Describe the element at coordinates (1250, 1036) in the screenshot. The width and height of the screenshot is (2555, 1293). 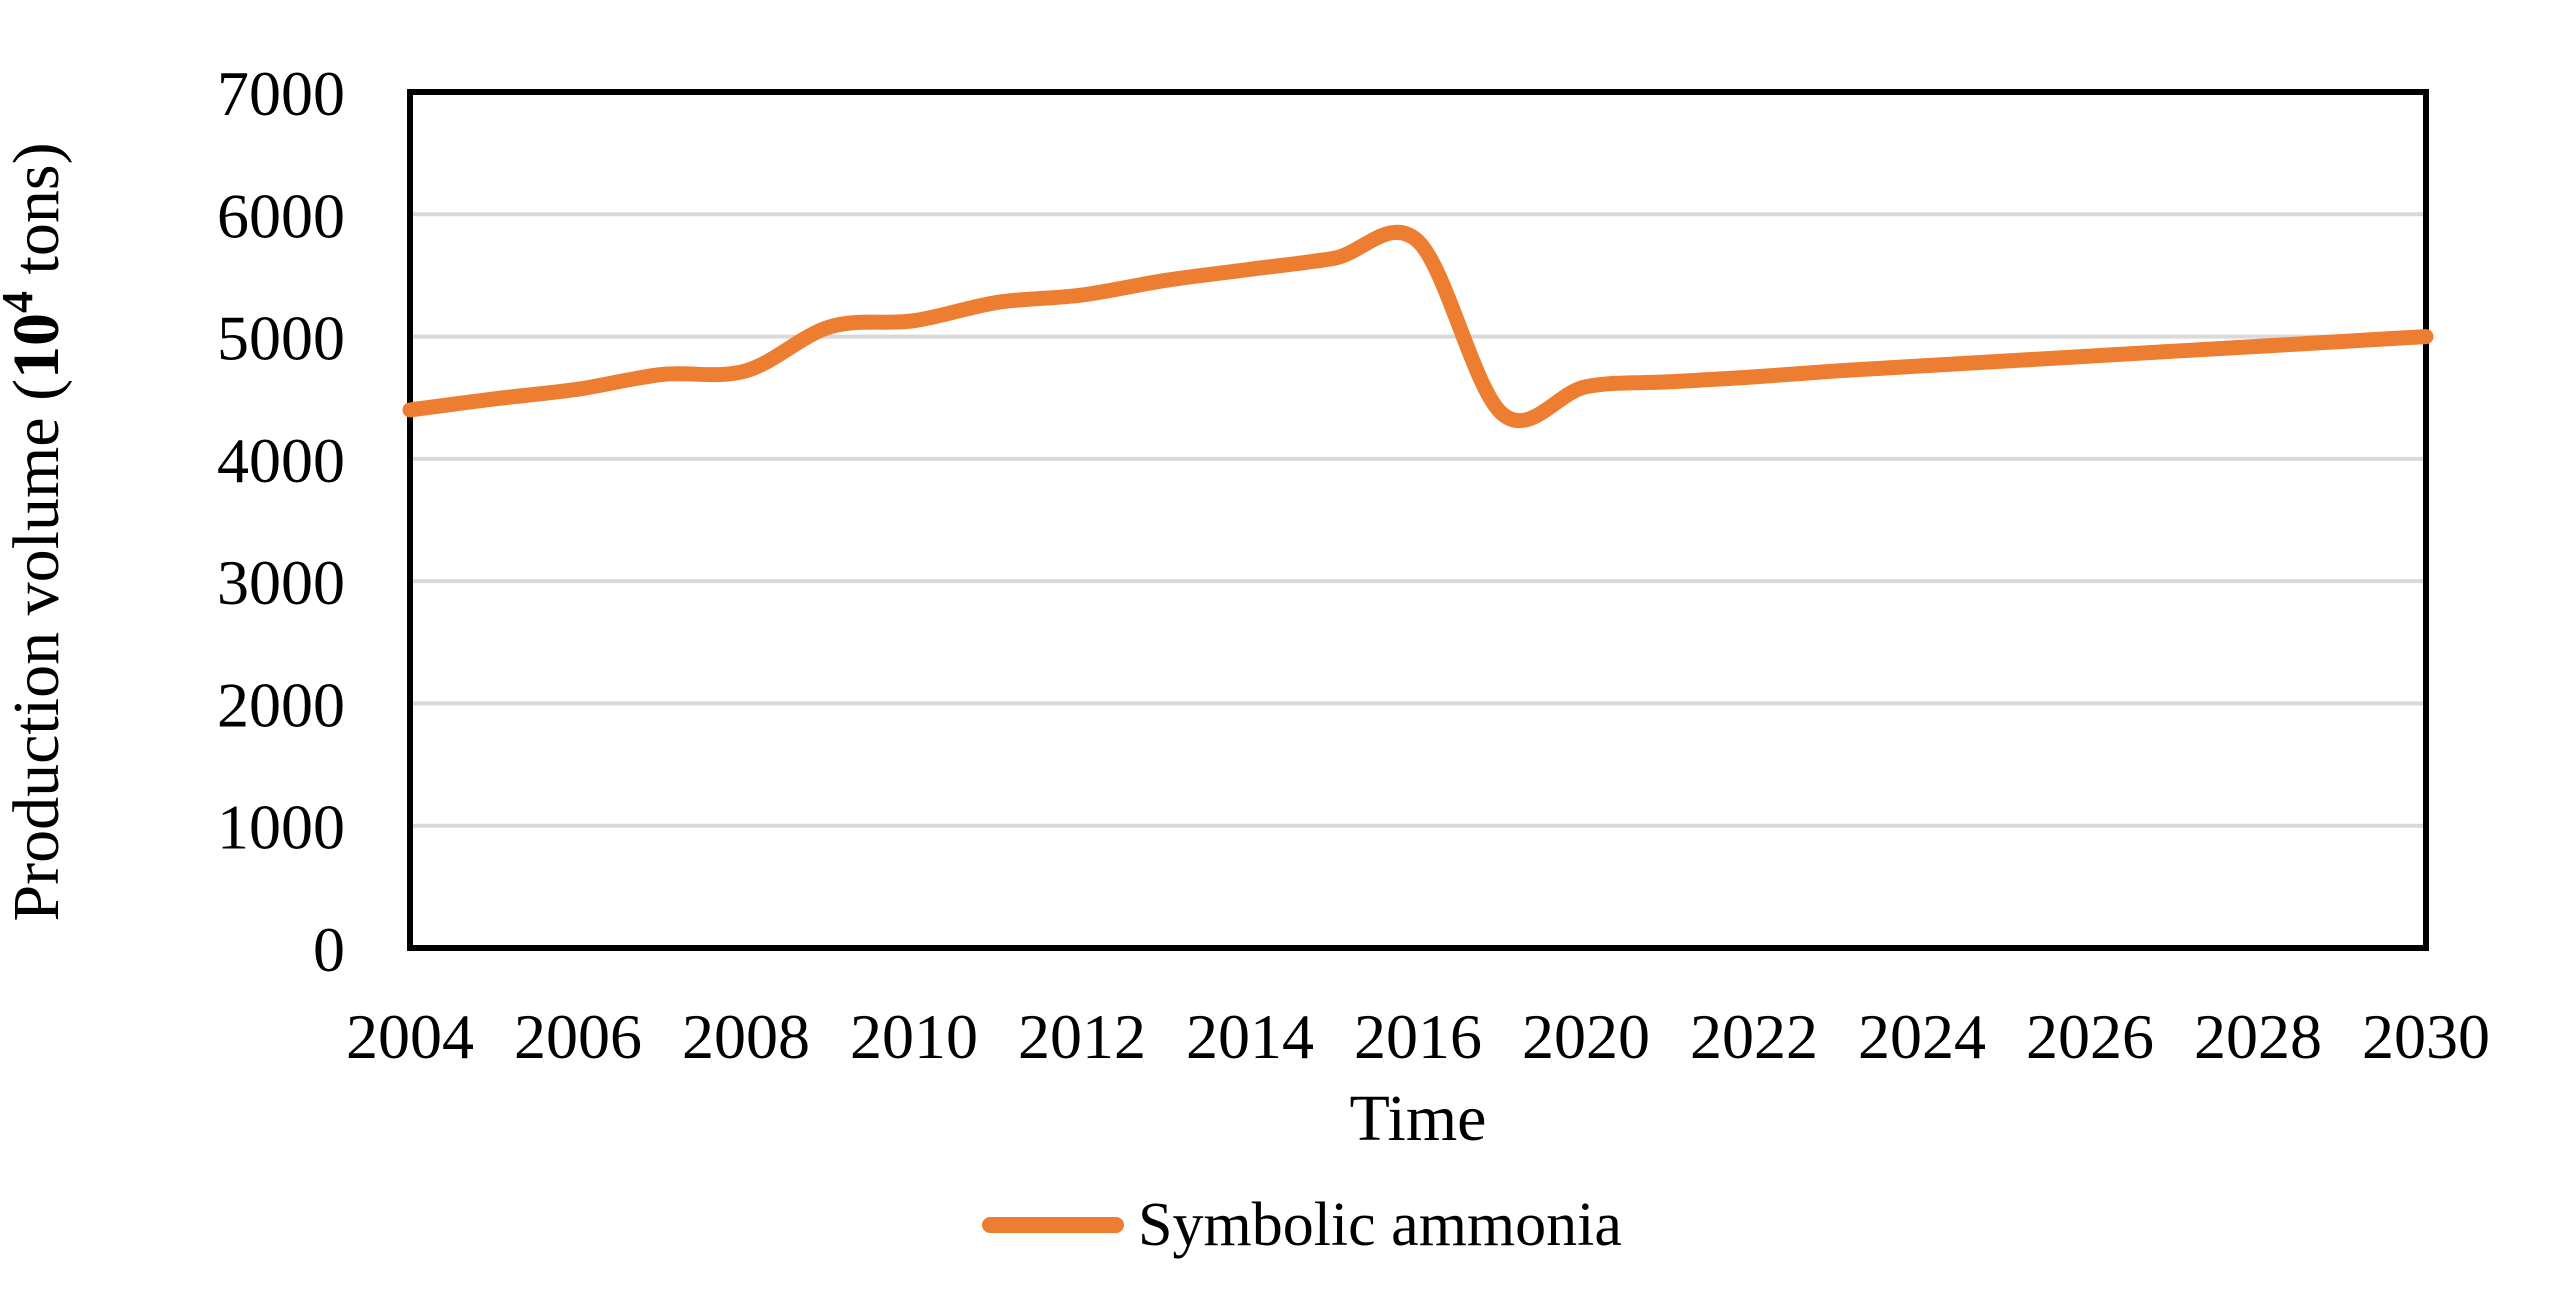
I see `x-tick-label: 2014` at that location.